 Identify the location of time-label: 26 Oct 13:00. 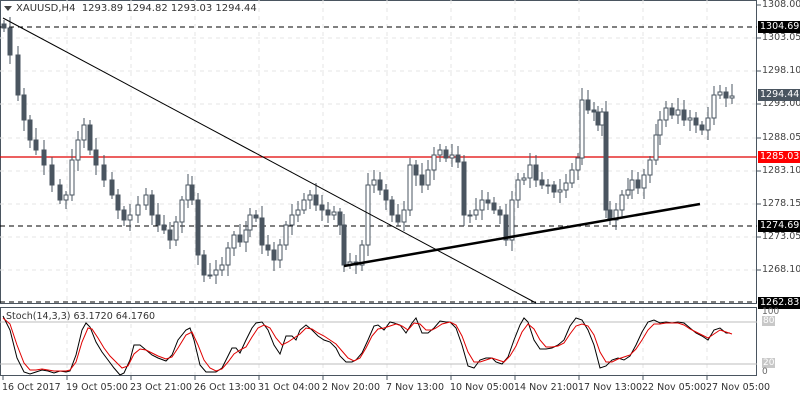
(225, 387).